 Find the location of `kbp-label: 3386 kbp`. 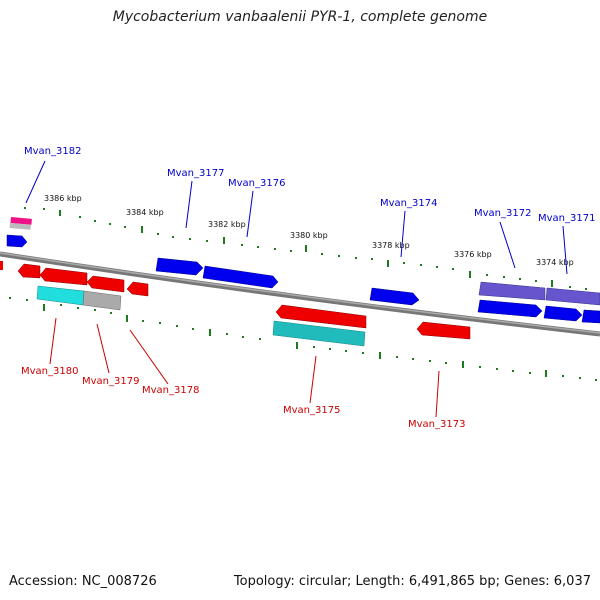

kbp-label: 3386 kbp is located at coordinates (63, 198).